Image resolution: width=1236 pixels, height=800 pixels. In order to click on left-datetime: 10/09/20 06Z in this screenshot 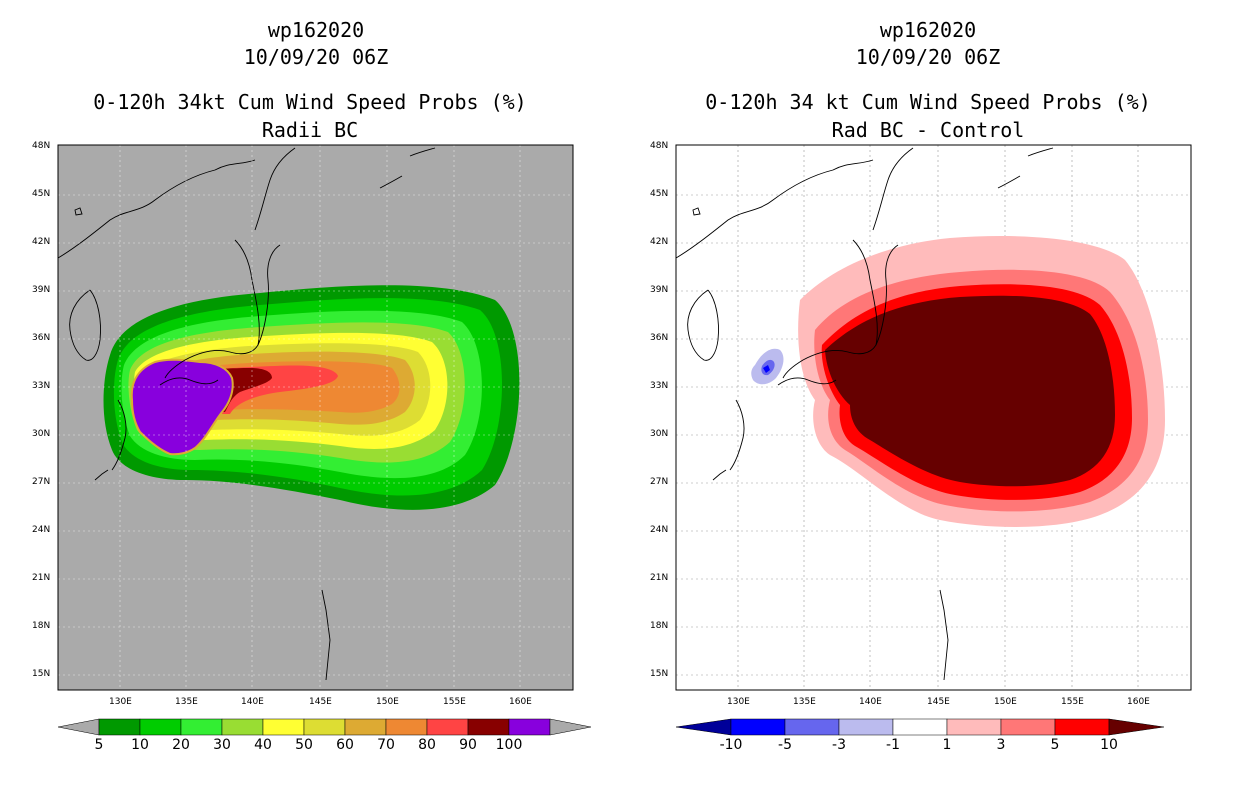, I will do `click(316, 57)`.